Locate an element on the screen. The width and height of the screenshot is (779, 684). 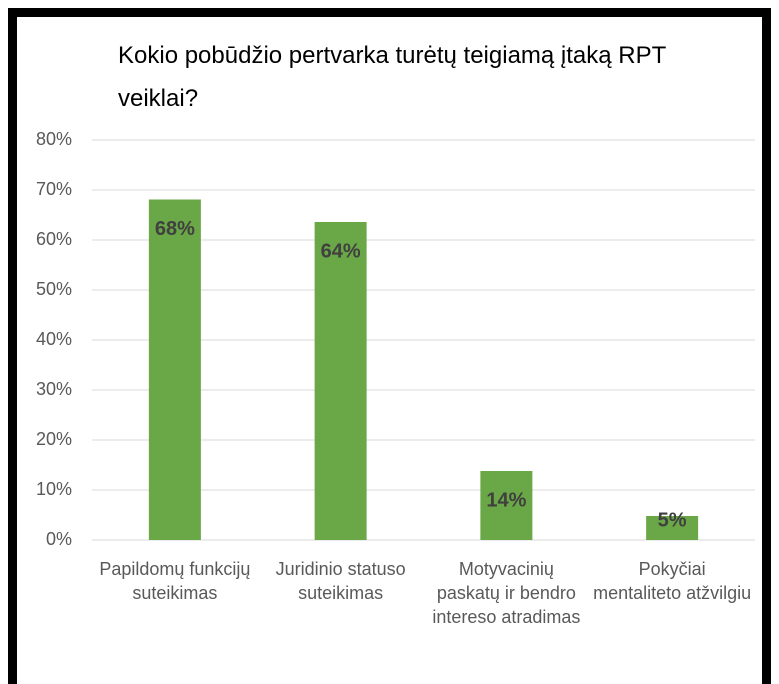
y-tick-label: 10% is located at coordinates (54, 489).